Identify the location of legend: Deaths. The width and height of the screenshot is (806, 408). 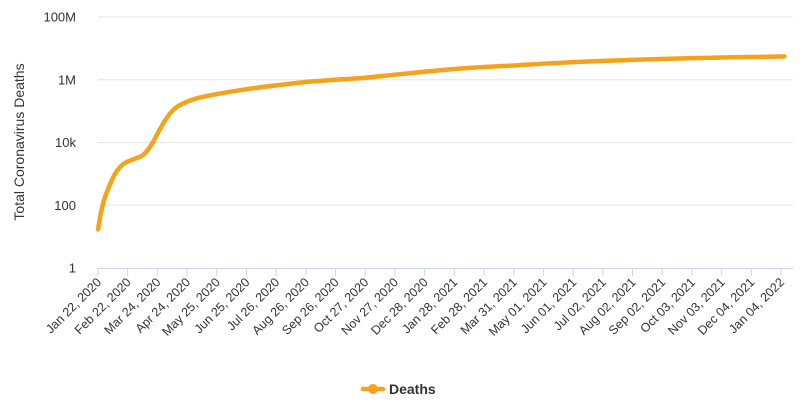
(398, 389).